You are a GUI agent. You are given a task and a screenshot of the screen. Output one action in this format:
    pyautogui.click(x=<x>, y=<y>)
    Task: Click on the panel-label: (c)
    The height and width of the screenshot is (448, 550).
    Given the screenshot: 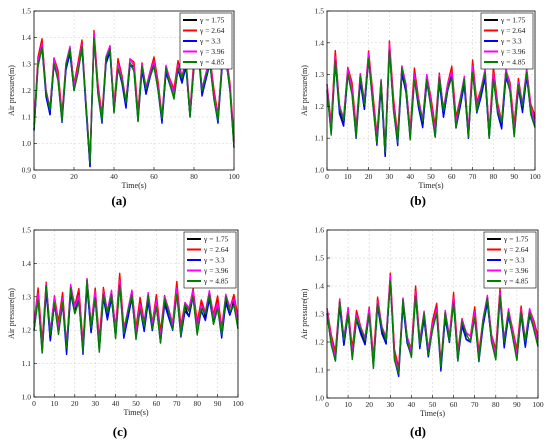 What is the action you would take?
    pyautogui.click(x=120, y=431)
    